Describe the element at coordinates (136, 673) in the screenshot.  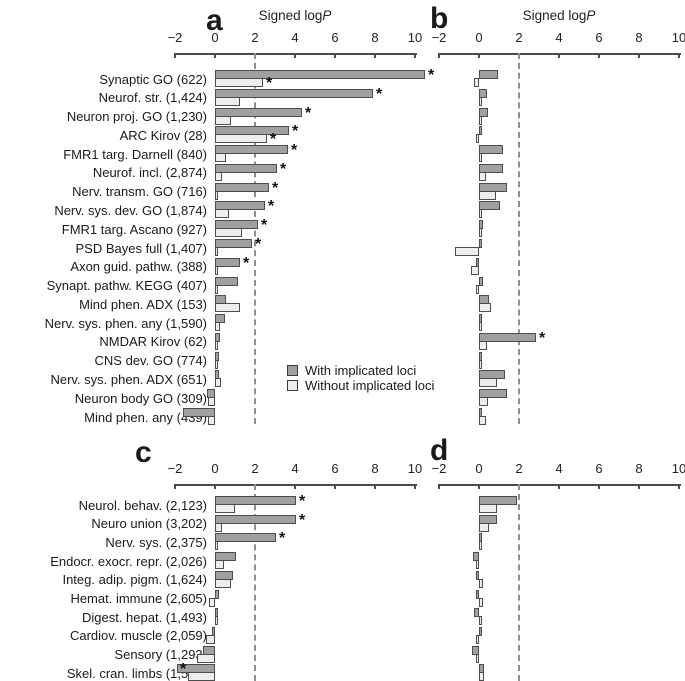
I see `category-label: Skel. cran. limbs (1,588)` at that location.